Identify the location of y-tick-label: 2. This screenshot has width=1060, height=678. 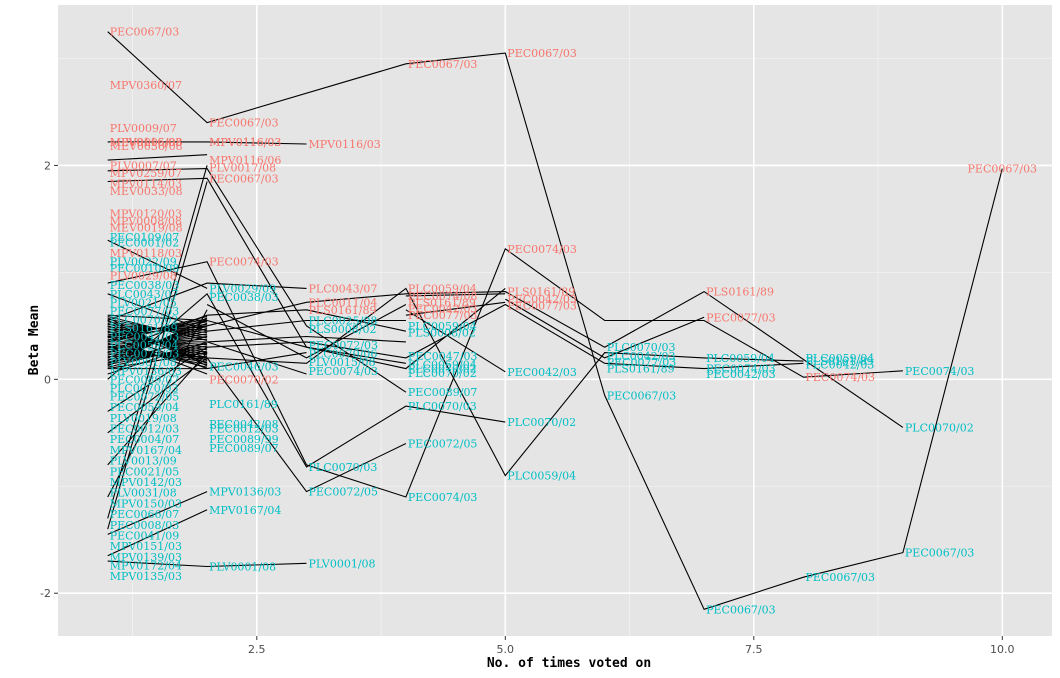
(47, 165).